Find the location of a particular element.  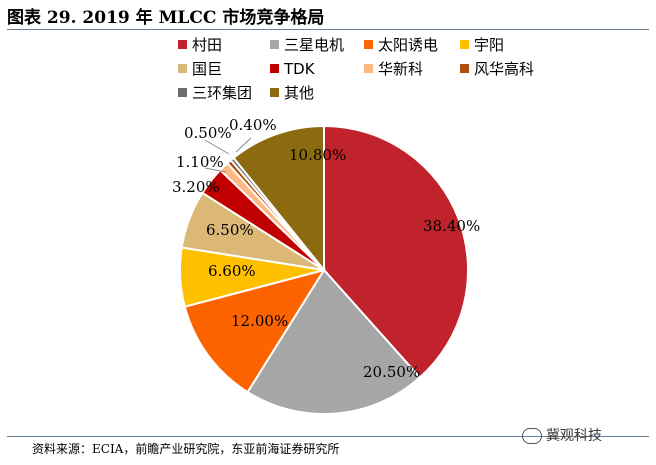

legend-label-10: 其他 is located at coordinates (299, 93).